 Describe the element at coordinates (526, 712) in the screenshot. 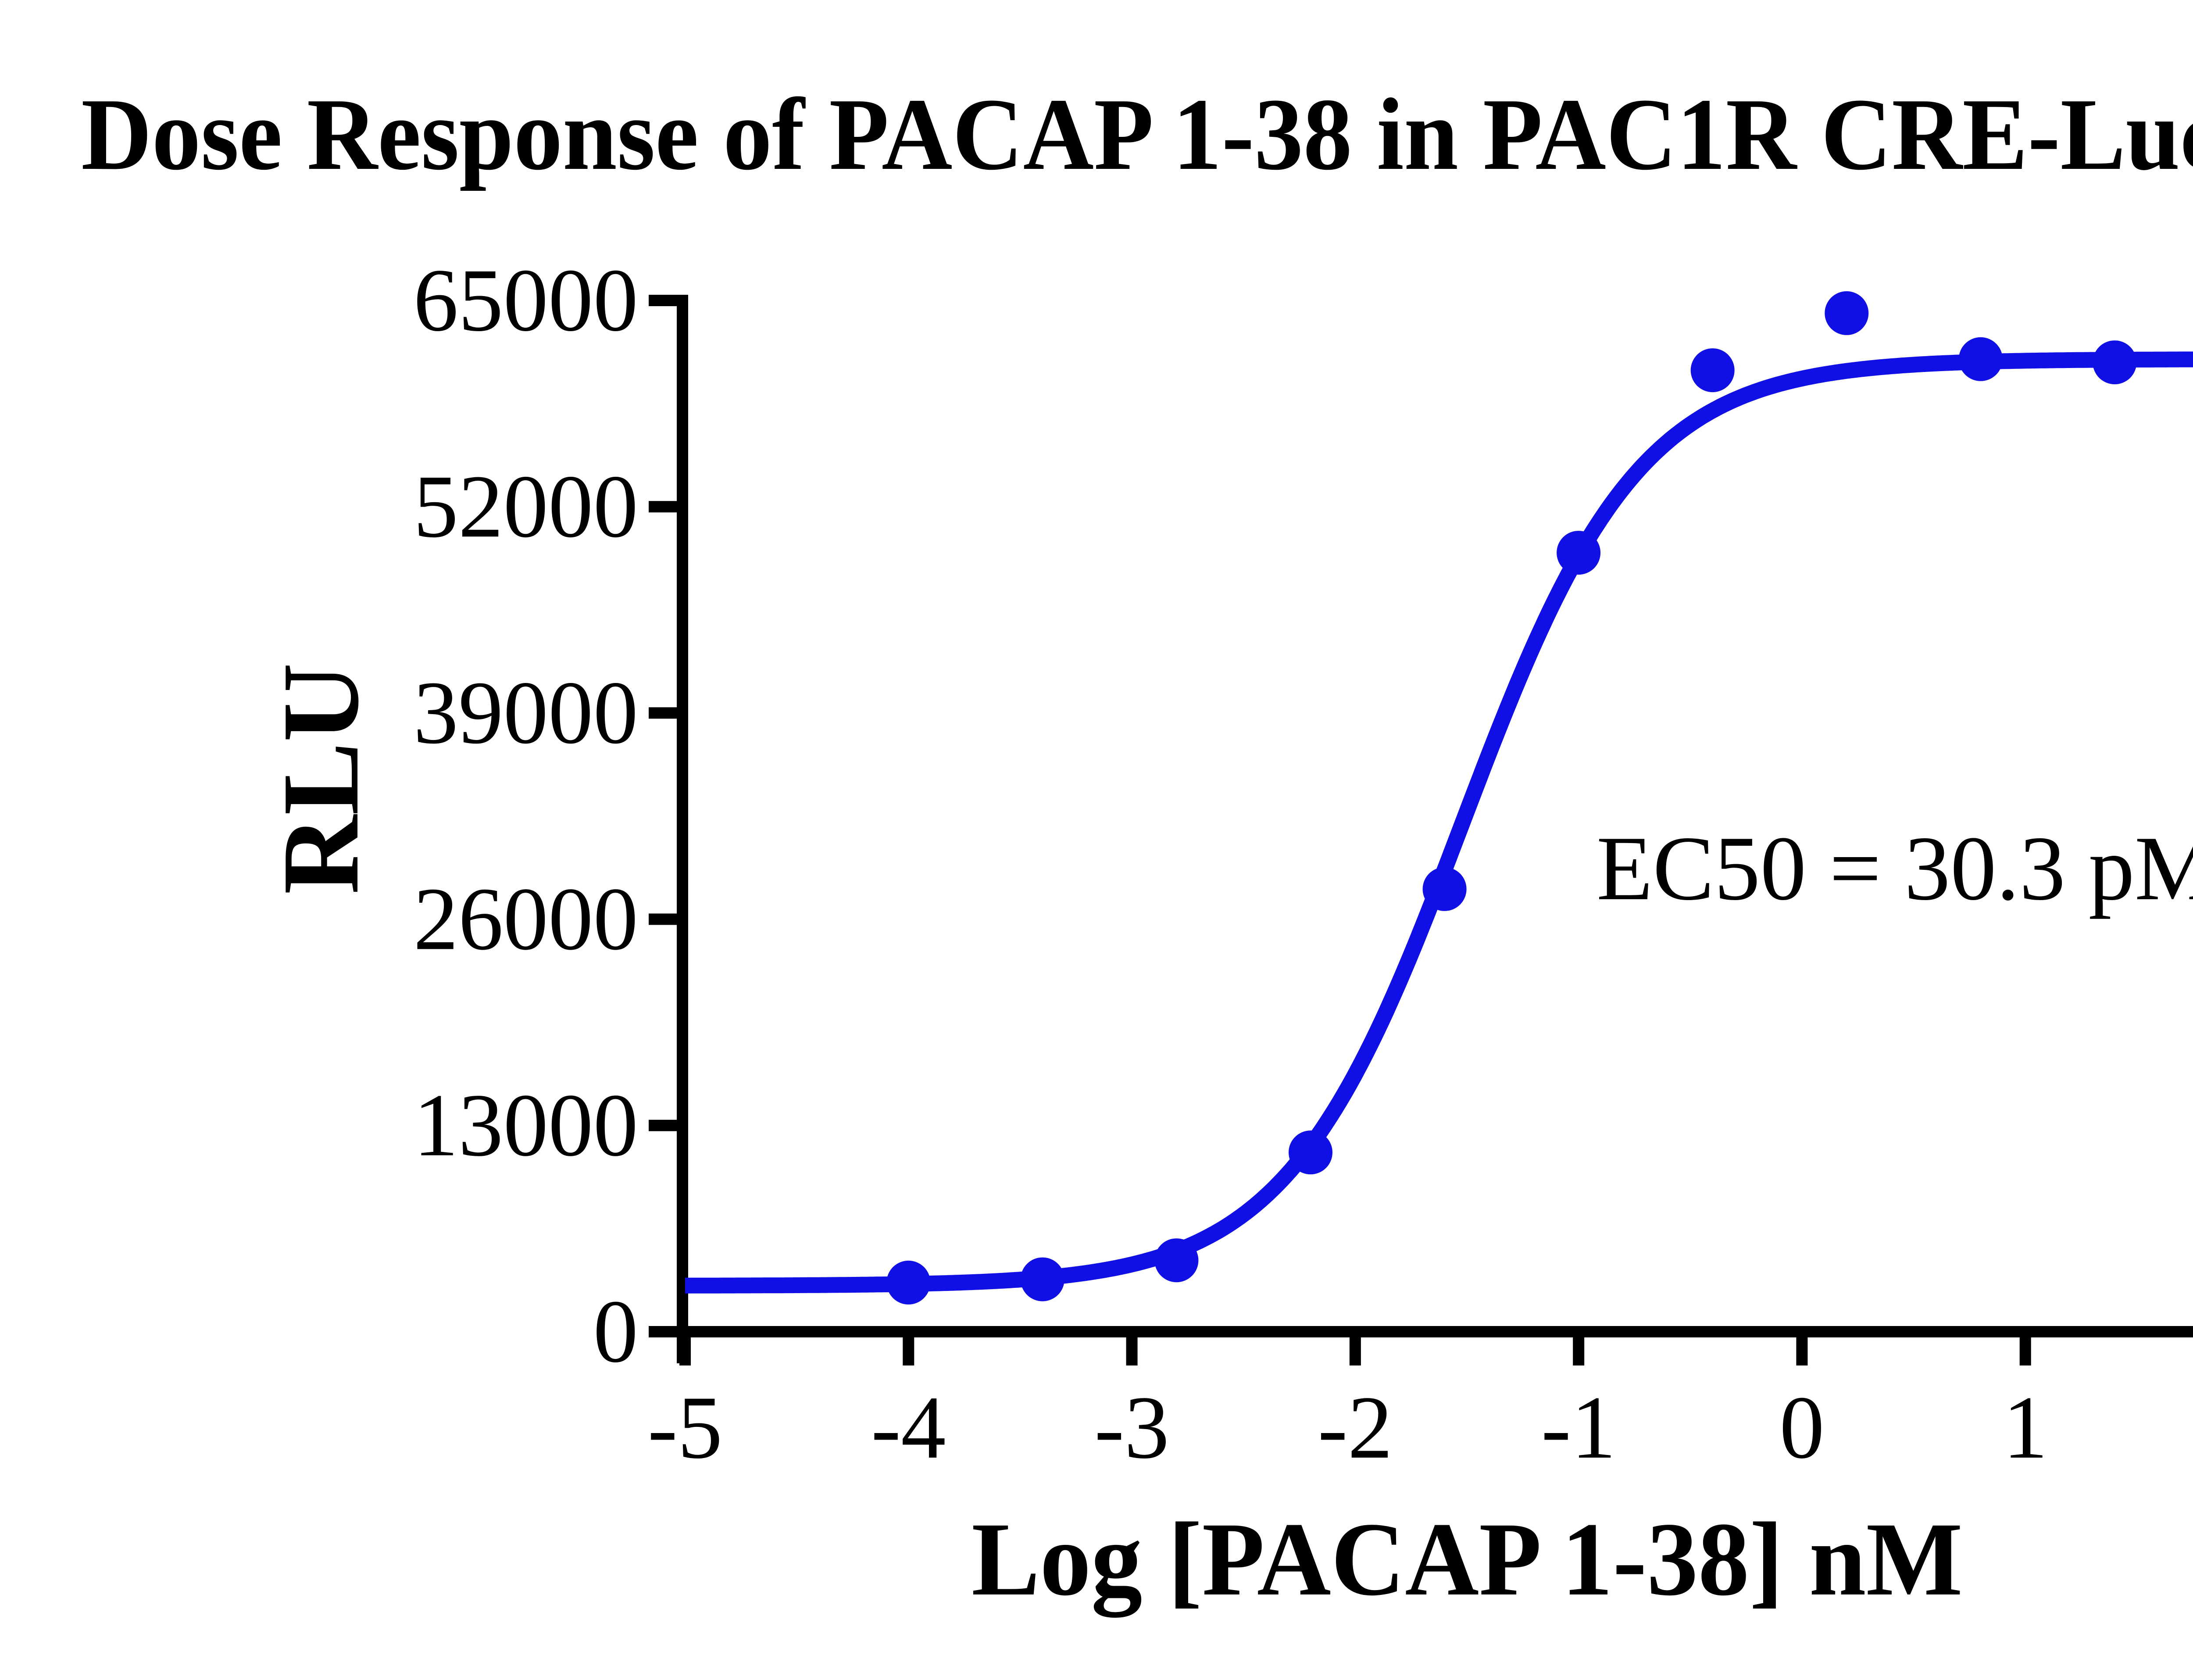

I see `y-tick-label: 39000` at that location.